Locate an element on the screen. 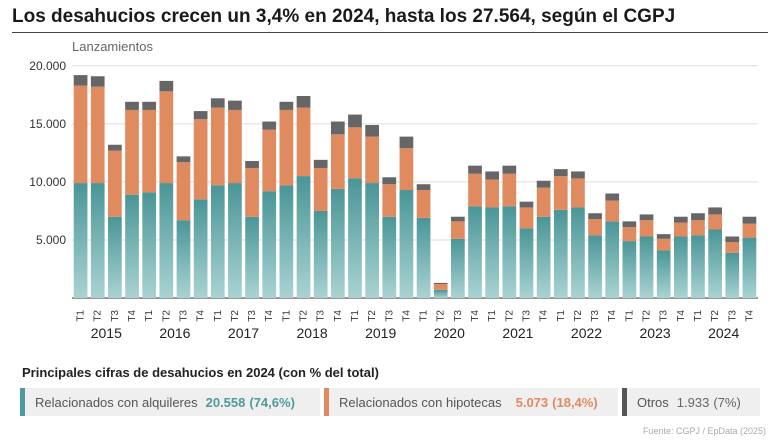 This screenshot has width=780, height=440. y-tick-label: 5.000 is located at coordinates (51, 240).